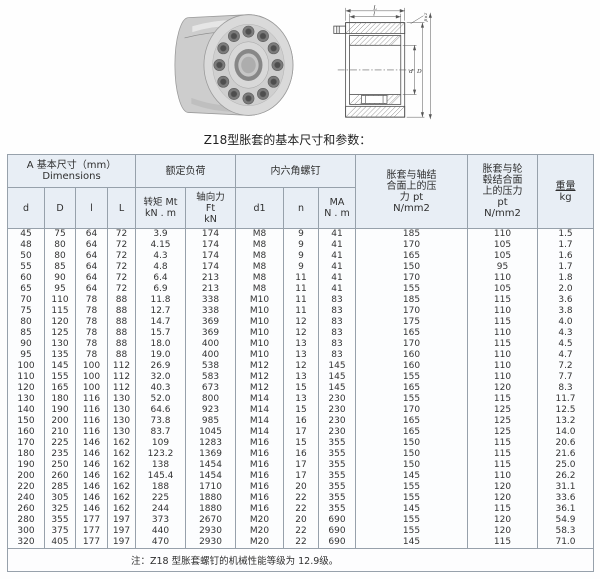 The height and width of the screenshot is (579, 600). I want to click on note-row: 注：Z18 型胀套螺钉的机械性能等级为 12.9级。, so click(300, 560).